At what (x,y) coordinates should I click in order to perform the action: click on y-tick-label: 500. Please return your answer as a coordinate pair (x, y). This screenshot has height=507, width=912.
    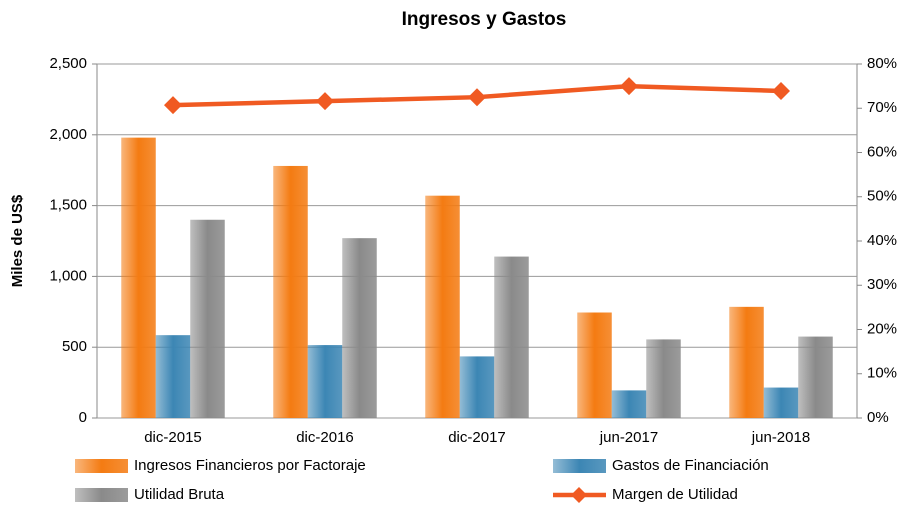
    Looking at the image, I should click on (74, 346).